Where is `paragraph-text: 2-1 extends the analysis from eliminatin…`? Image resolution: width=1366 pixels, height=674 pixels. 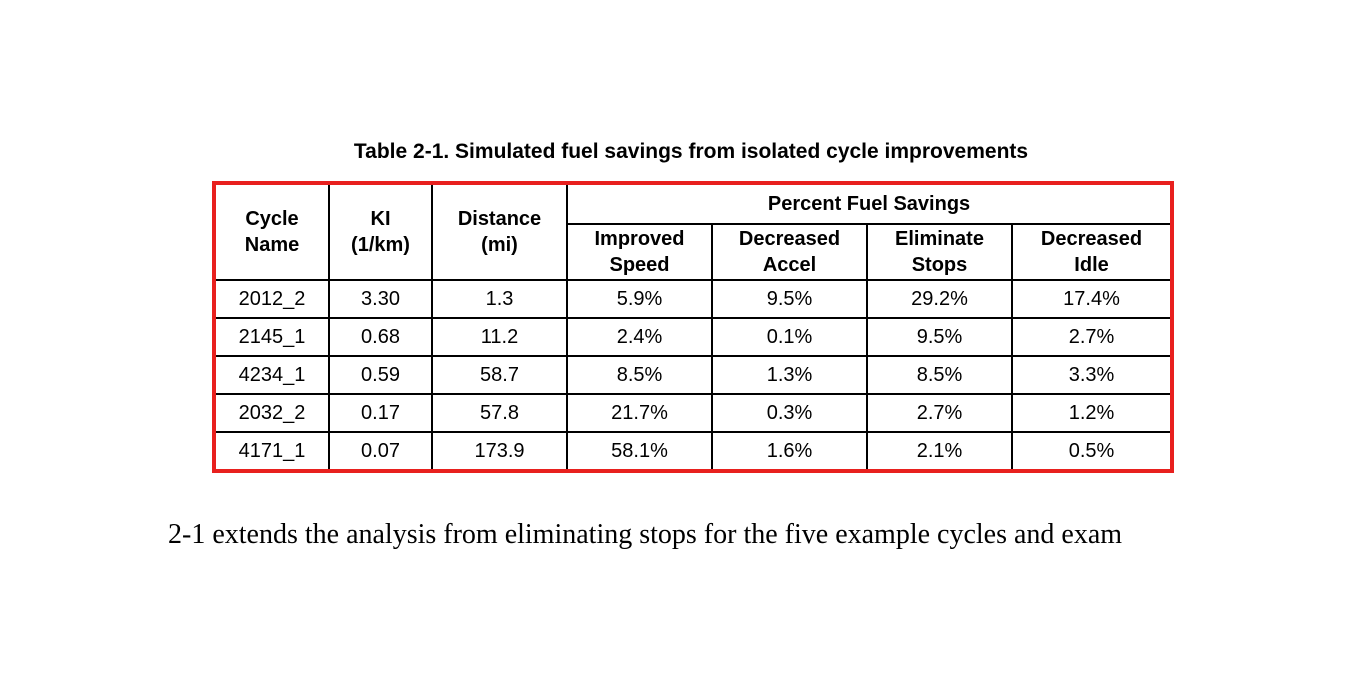 paragraph-text: 2-1 extends the analysis from eliminatin… is located at coordinates (645, 534).